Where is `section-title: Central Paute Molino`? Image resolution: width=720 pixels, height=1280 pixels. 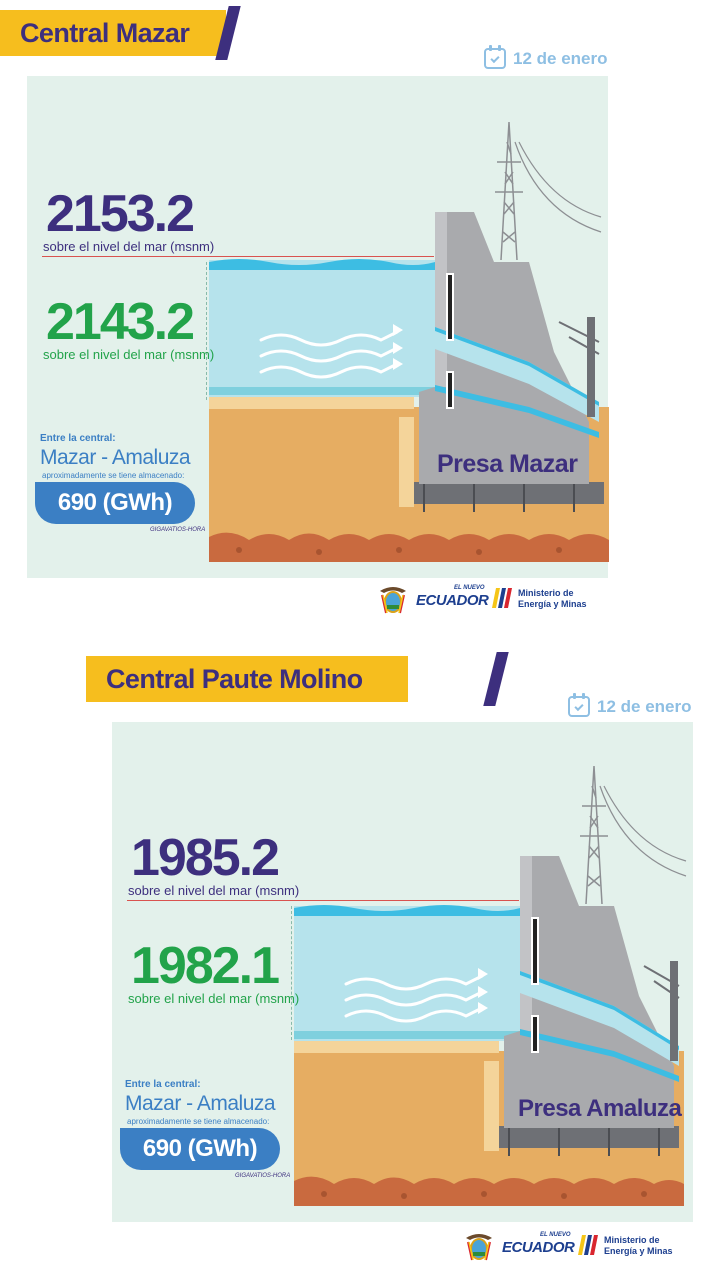 section-title: Central Paute Molino is located at coordinates (234, 678).